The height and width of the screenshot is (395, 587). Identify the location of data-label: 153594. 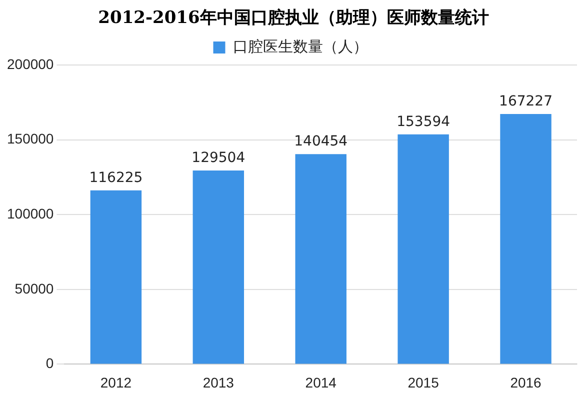
(423, 122).